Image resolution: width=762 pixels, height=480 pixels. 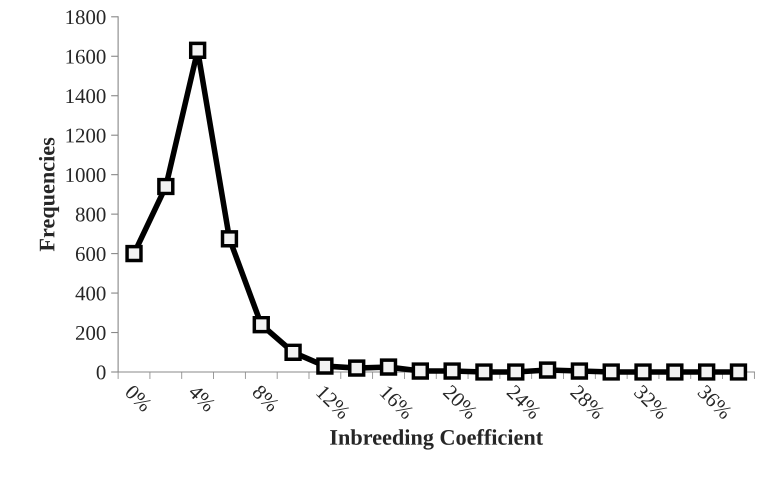 What do you see at coordinates (714, 402) in the screenshot?
I see `x-tick-label: 36%` at bounding box center [714, 402].